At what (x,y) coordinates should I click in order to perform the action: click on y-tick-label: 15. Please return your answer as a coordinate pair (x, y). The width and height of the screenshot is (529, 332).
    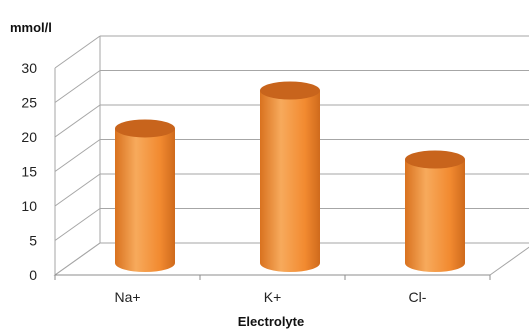
    Looking at the image, I should click on (29, 172).